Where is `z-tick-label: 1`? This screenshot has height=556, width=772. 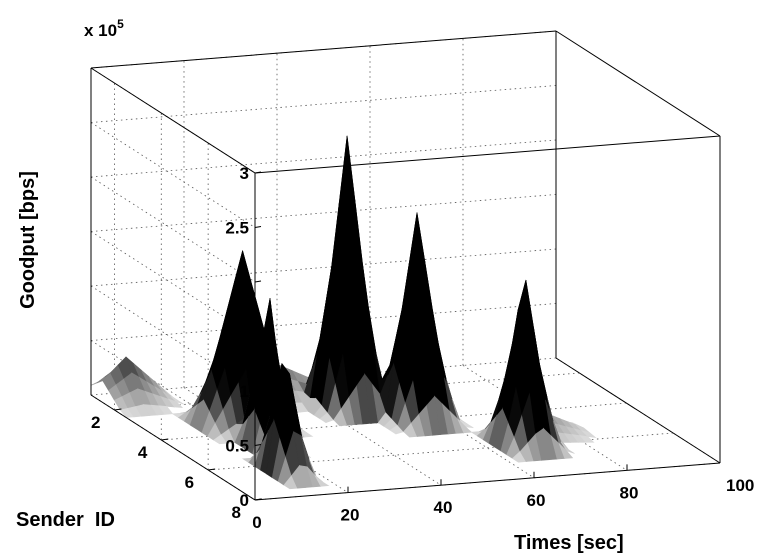 z-tick-label: 1 is located at coordinates (244, 391).